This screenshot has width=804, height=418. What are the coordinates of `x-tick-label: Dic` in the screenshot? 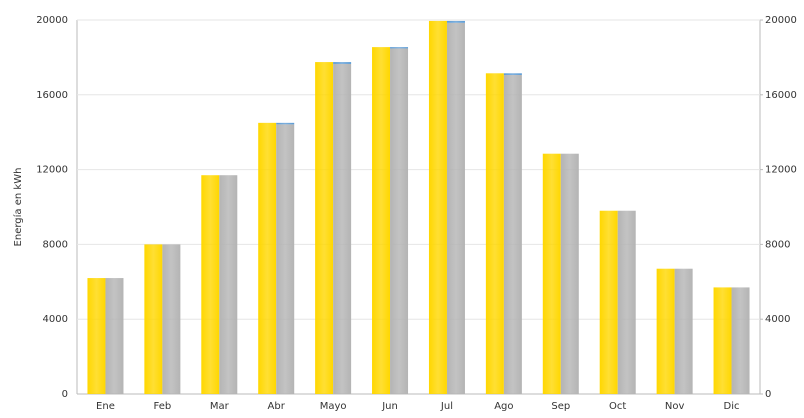 It's located at (732, 406).